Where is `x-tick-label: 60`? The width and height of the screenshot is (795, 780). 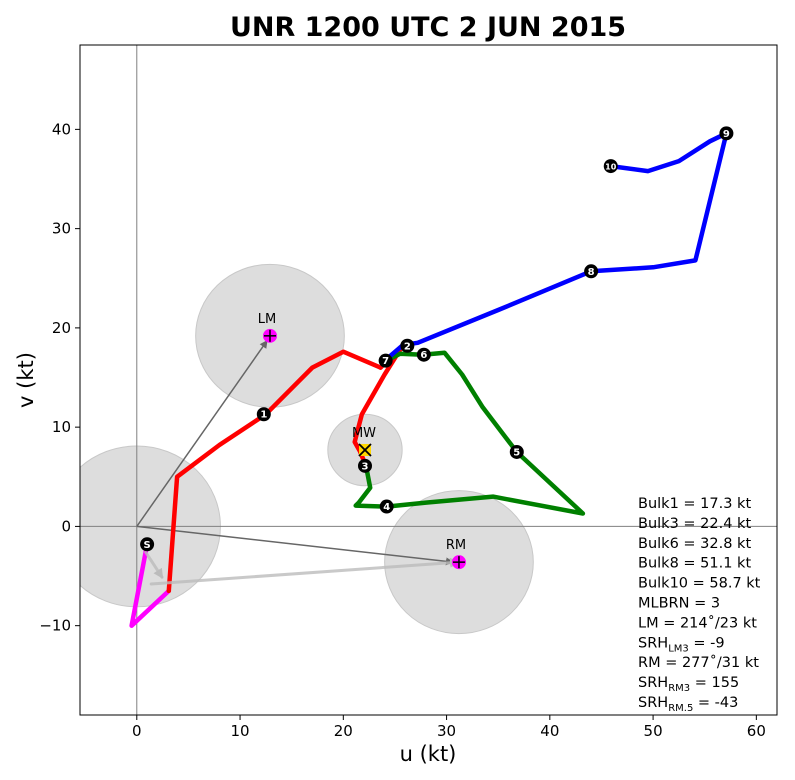
x-tick-label: 60 is located at coordinates (756, 731).